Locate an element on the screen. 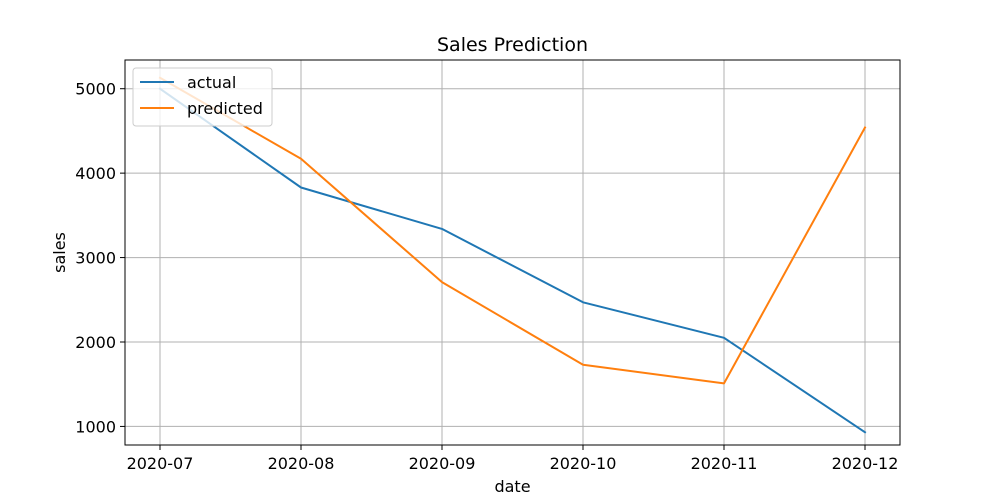 Image resolution: width=1000 pixels, height=500 pixels. y-tick-label: 4000 is located at coordinates (95, 173).